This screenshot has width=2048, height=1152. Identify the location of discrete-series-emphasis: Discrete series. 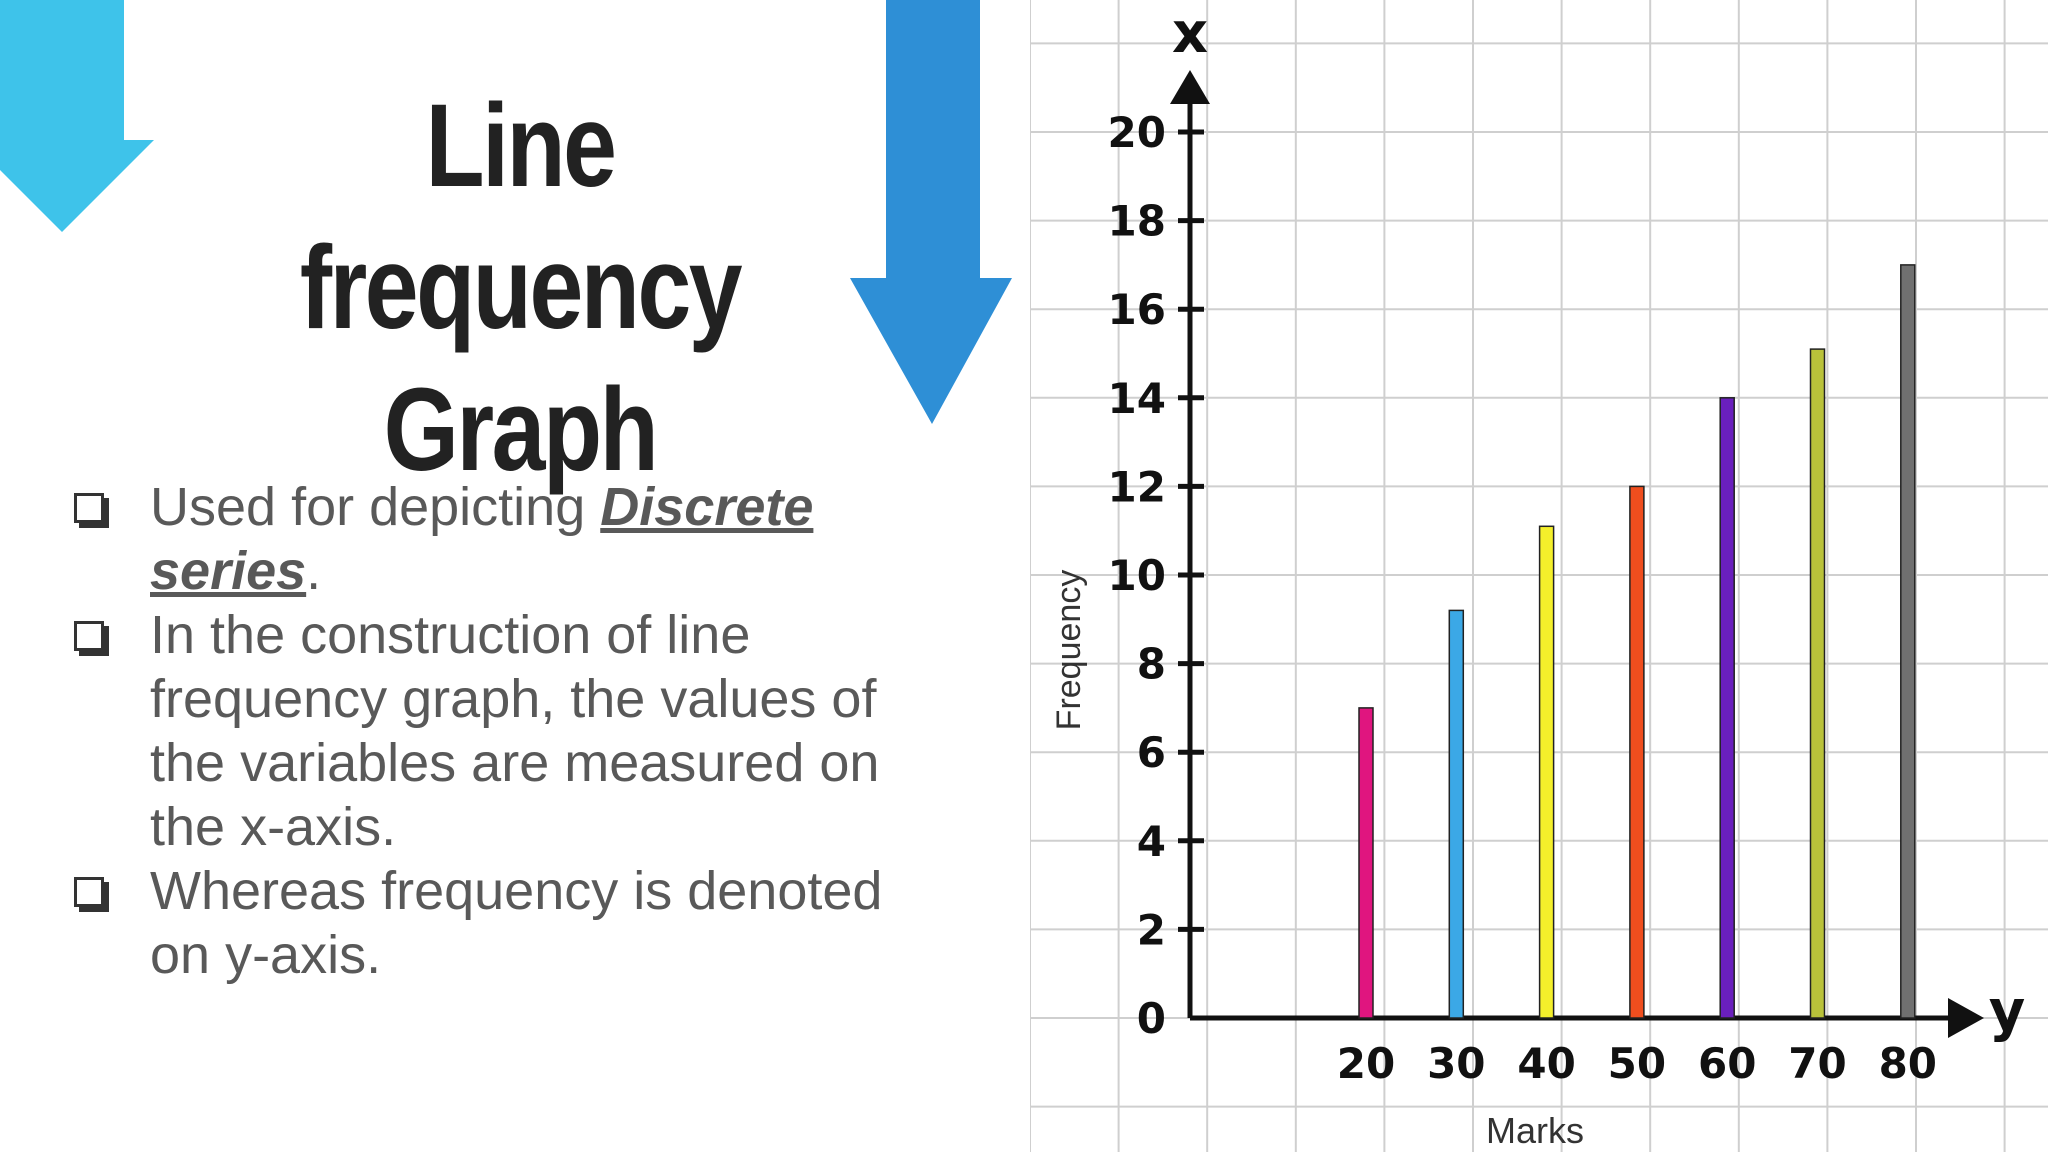
(482, 539).